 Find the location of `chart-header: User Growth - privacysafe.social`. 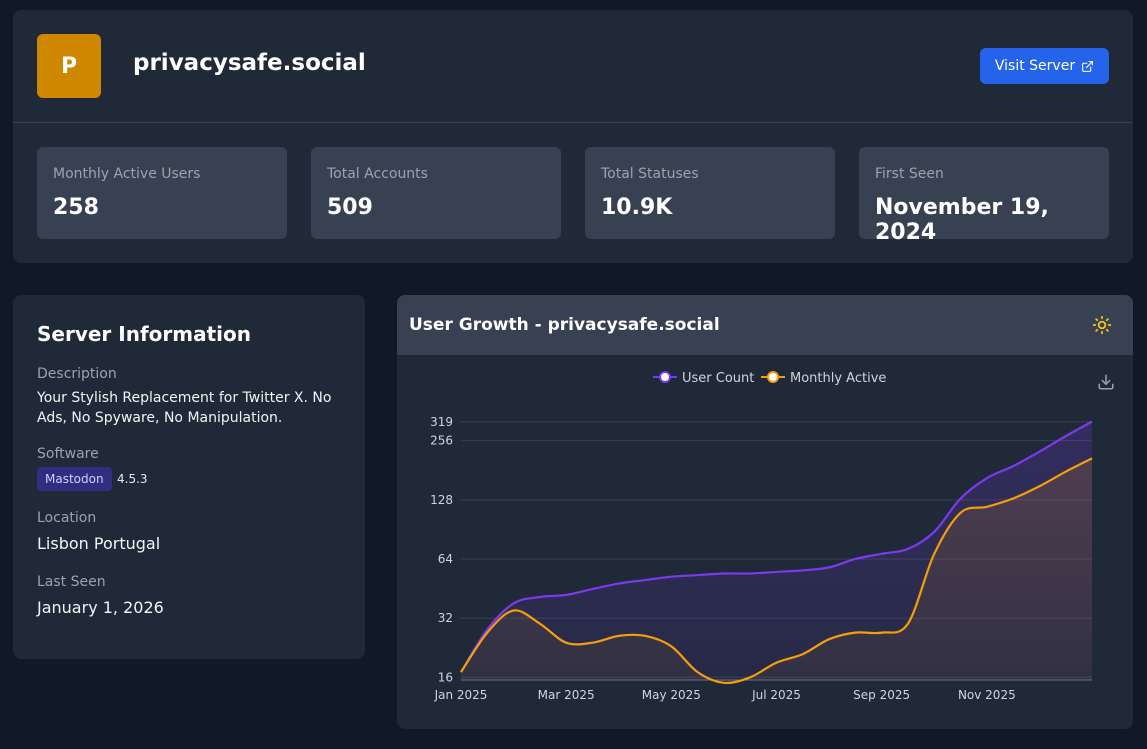

chart-header: User Growth - privacysafe.social is located at coordinates (765, 325).